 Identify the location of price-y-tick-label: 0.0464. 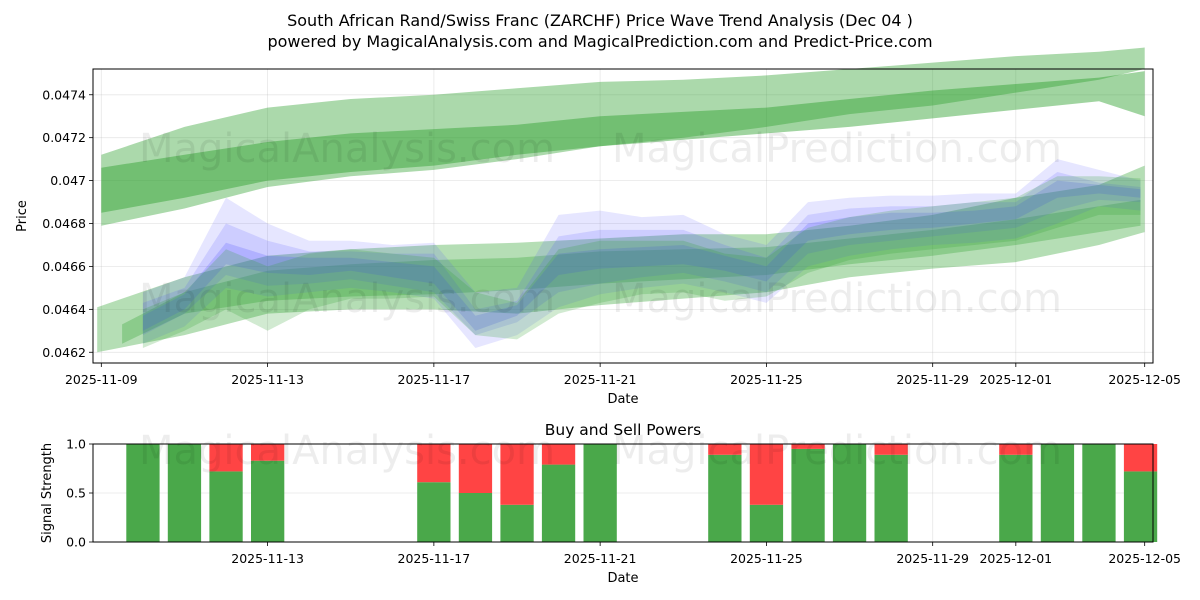
(64, 309).